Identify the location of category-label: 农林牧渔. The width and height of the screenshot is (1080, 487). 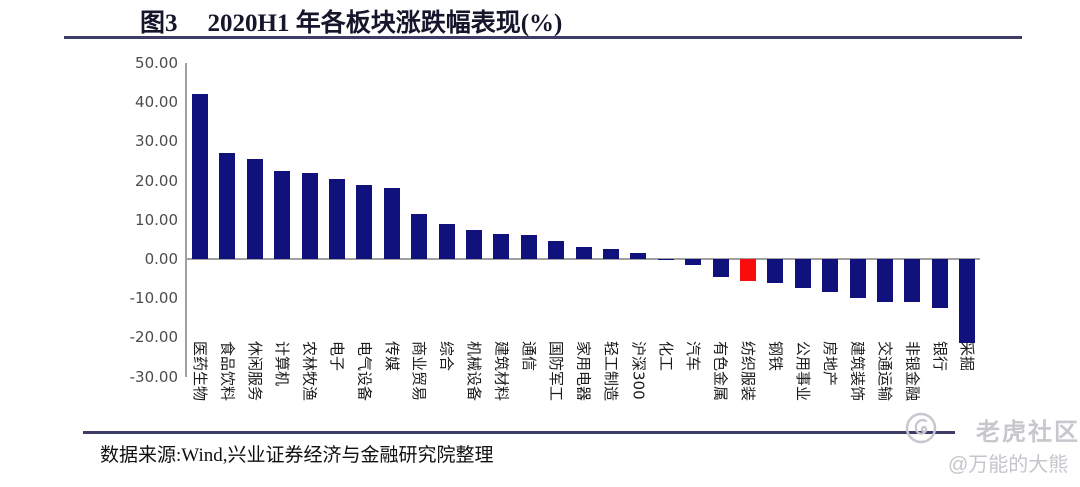
(309, 371).